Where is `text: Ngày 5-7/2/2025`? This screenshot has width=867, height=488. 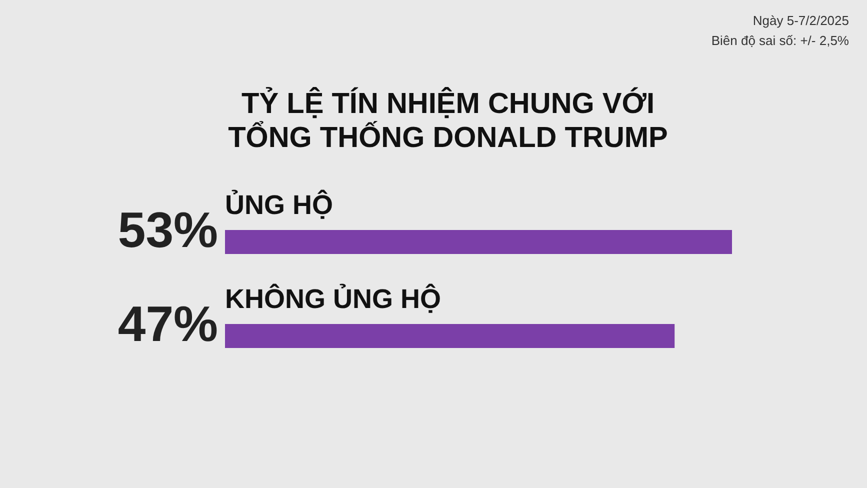 text: Ngày 5-7/2/2025 is located at coordinates (800, 20).